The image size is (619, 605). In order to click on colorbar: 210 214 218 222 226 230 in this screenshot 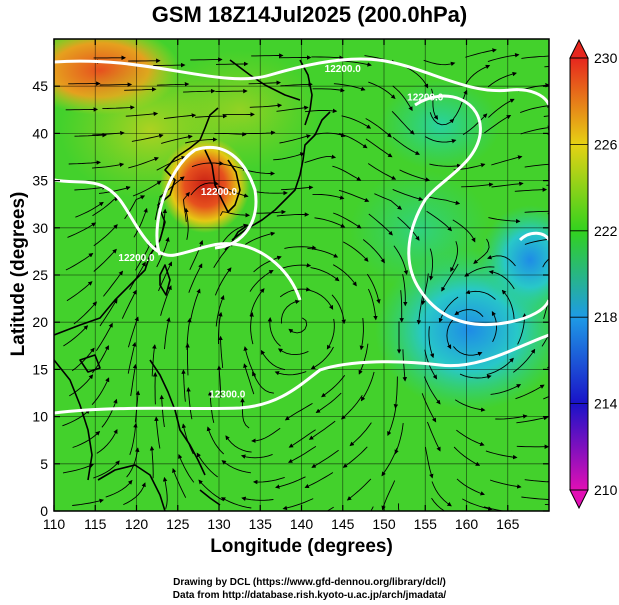, I will do `click(593, 274)`.